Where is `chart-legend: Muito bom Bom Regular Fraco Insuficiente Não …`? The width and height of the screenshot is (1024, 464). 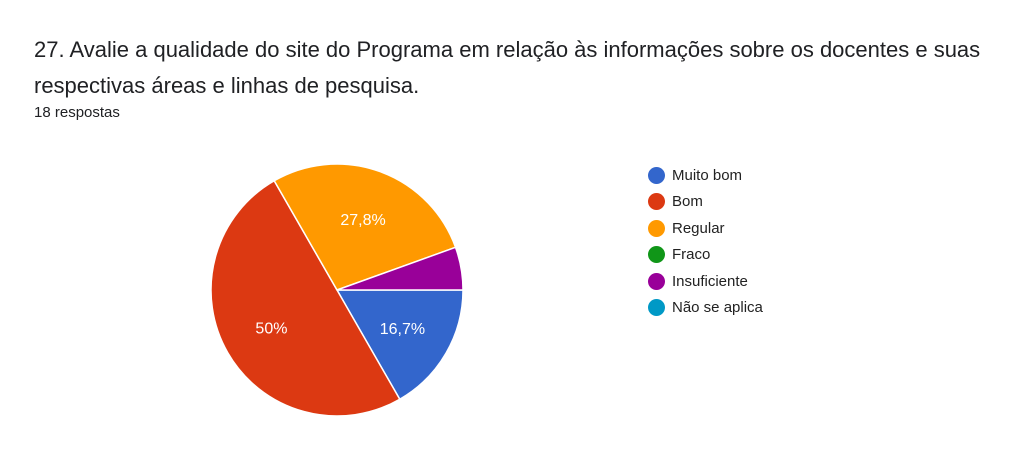
chart-legend: Muito bom Bom Regular Fraco Insuficiente Não … is located at coordinates (705, 241).